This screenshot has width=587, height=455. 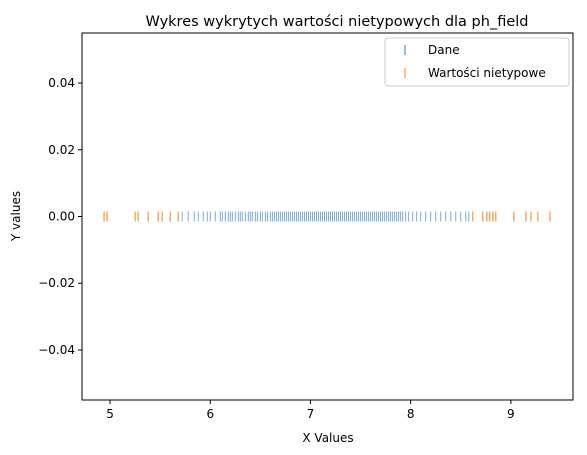 I want to click on legend: Dane Wartości nietypowe, so click(x=477, y=62).